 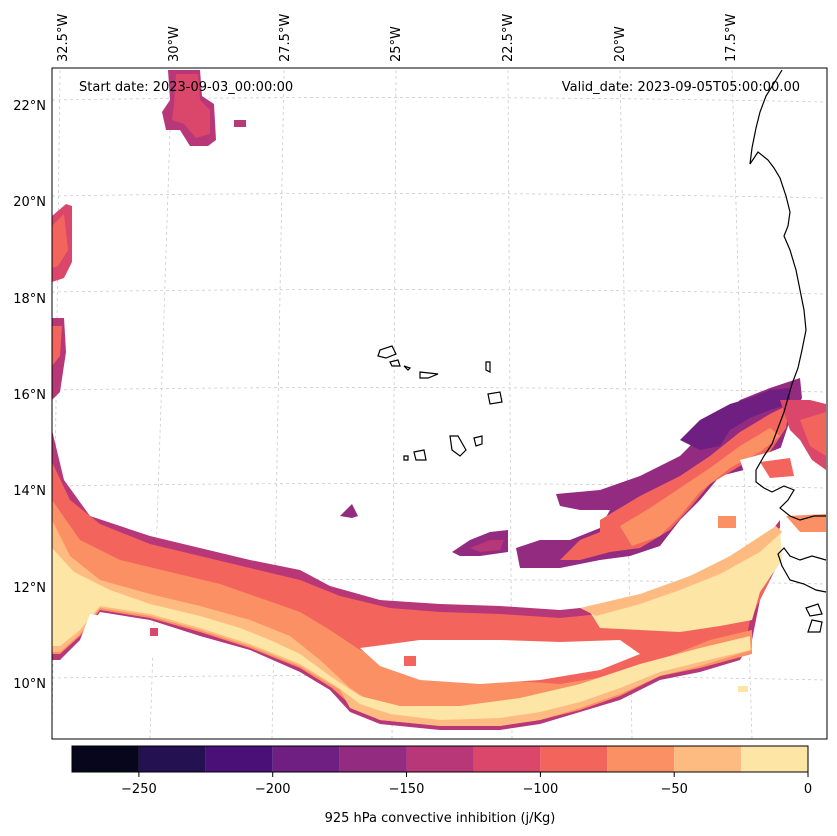 I want to click on parallel-18n, so click(x=439, y=292).